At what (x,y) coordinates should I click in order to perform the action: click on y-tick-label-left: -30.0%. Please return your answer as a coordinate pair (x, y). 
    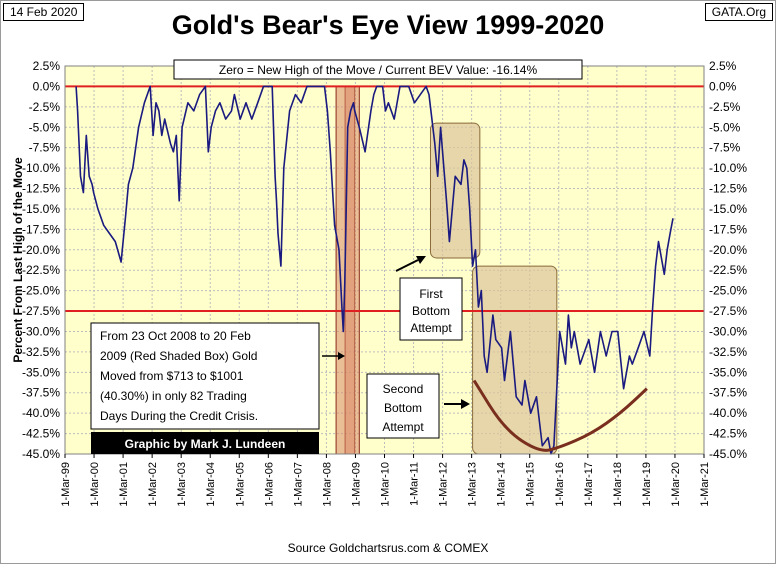
    Looking at the image, I should click on (41, 331).